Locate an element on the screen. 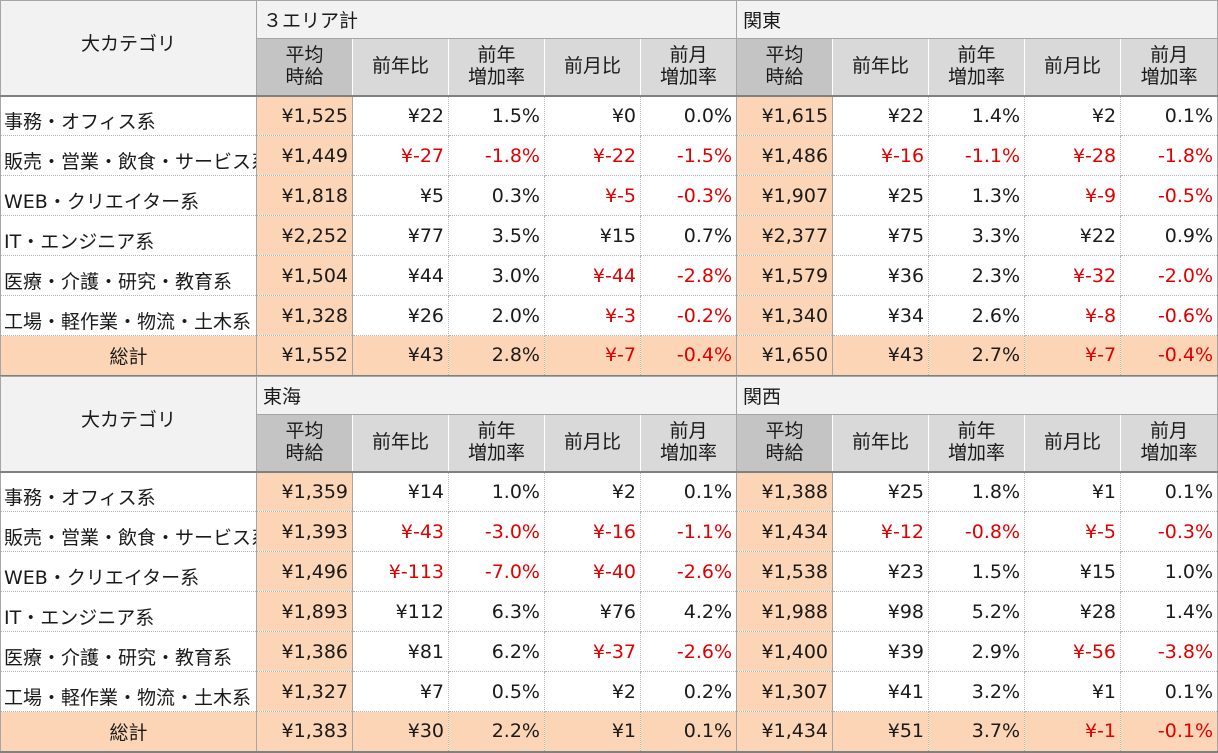  total-label: 総計 is located at coordinates (128, 732).